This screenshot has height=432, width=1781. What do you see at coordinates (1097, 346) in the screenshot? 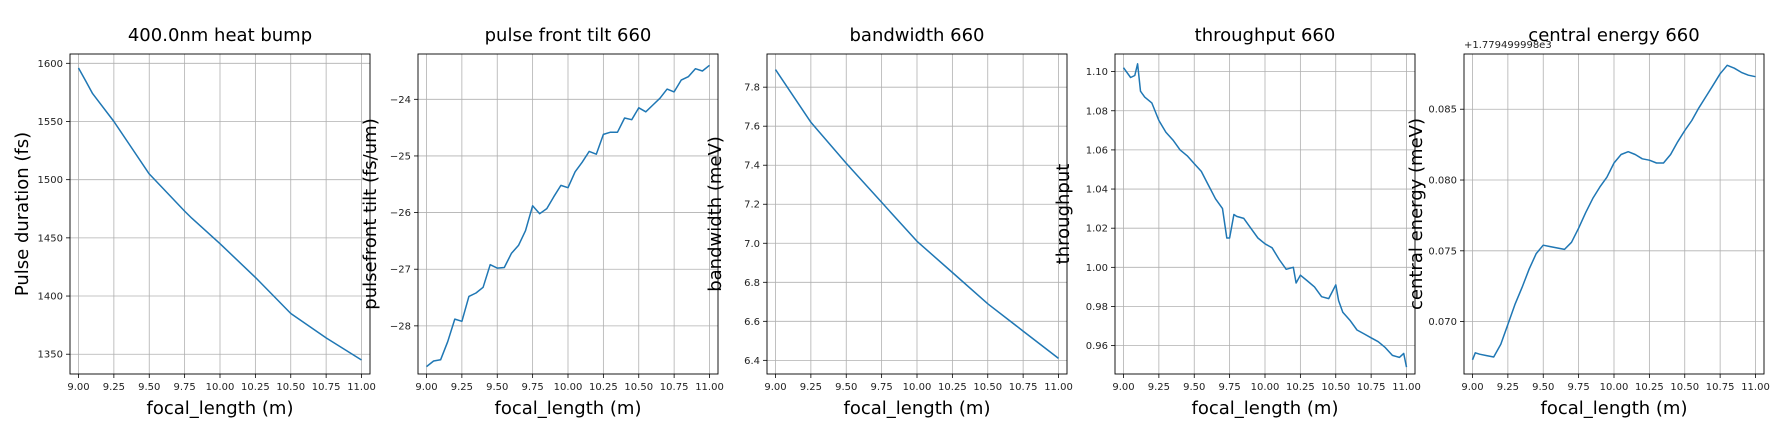
I see `y-tick-label: 0.96` at bounding box center [1097, 346].